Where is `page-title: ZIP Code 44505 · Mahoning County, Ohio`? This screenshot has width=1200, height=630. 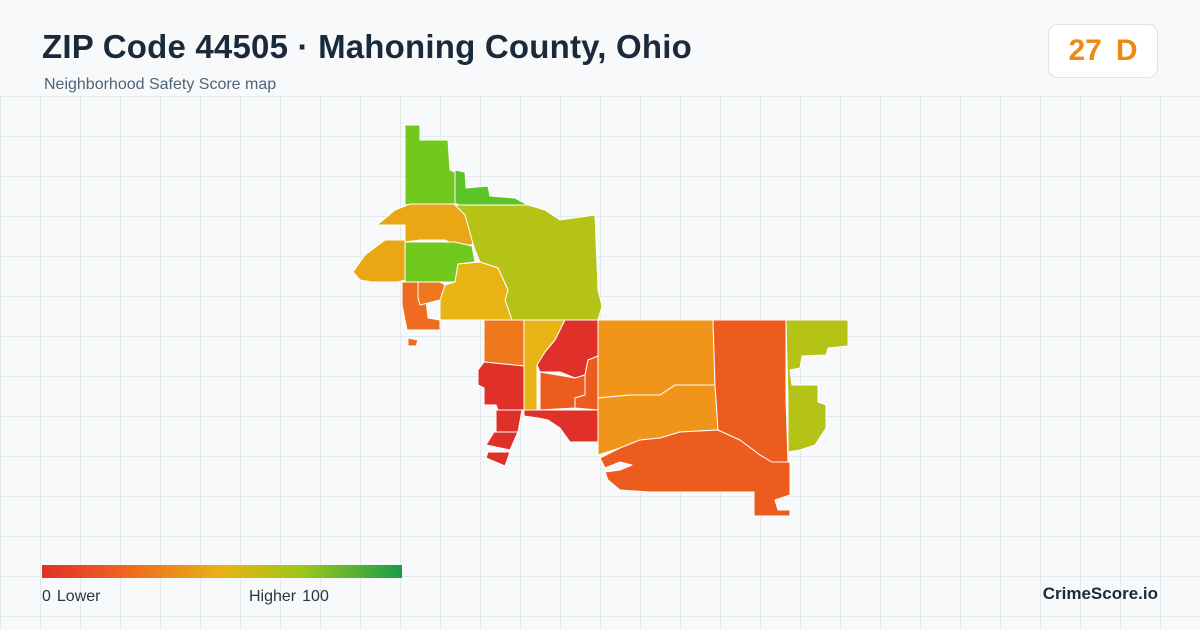
page-title: ZIP Code 44505 · Mahoning County, Ohio is located at coordinates (367, 46).